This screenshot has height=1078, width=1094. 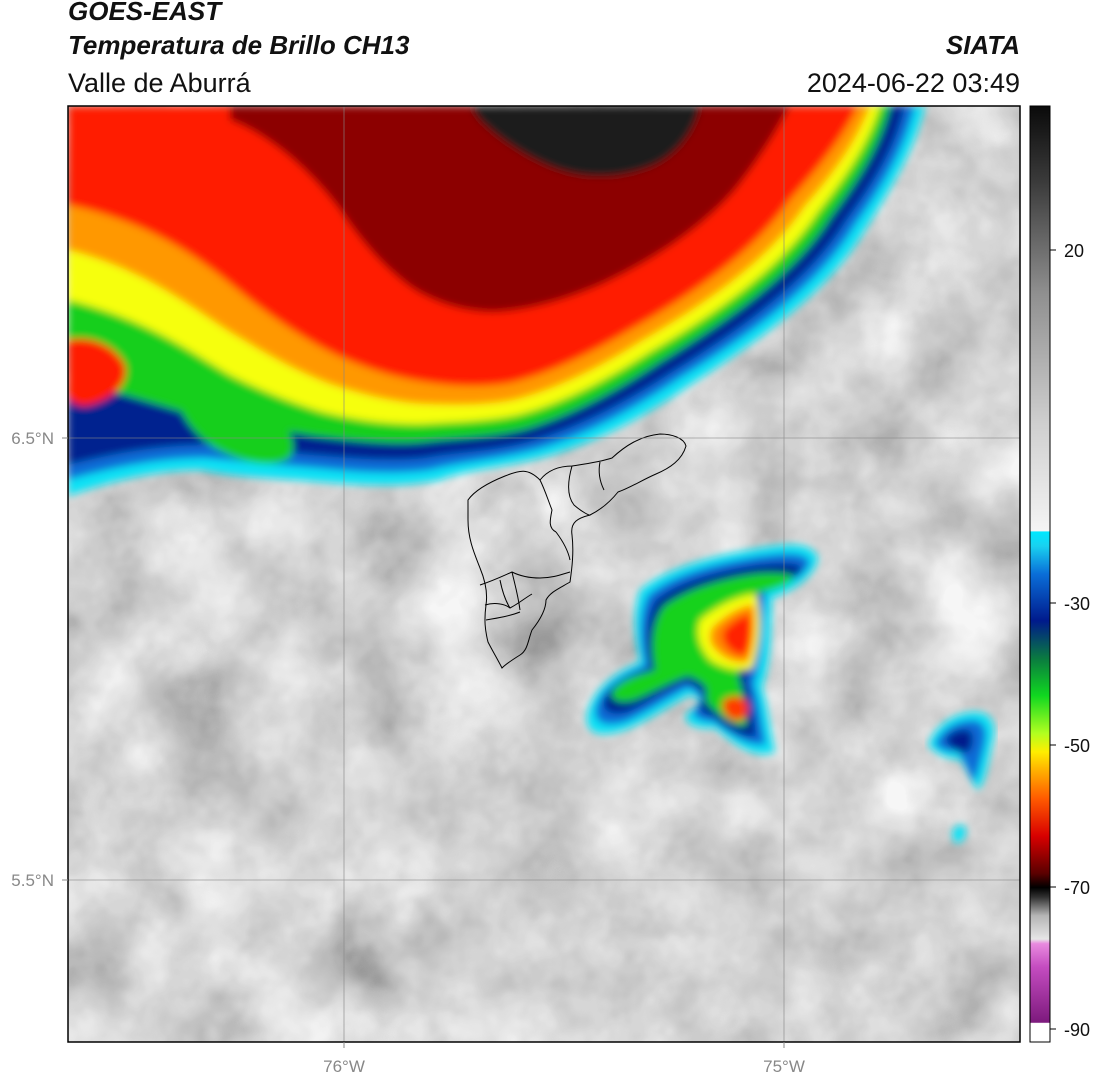 What do you see at coordinates (1077, 746) in the screenshot?
I see `colorbar-tick-minus50: -50` at bounding box center [1077, 746].